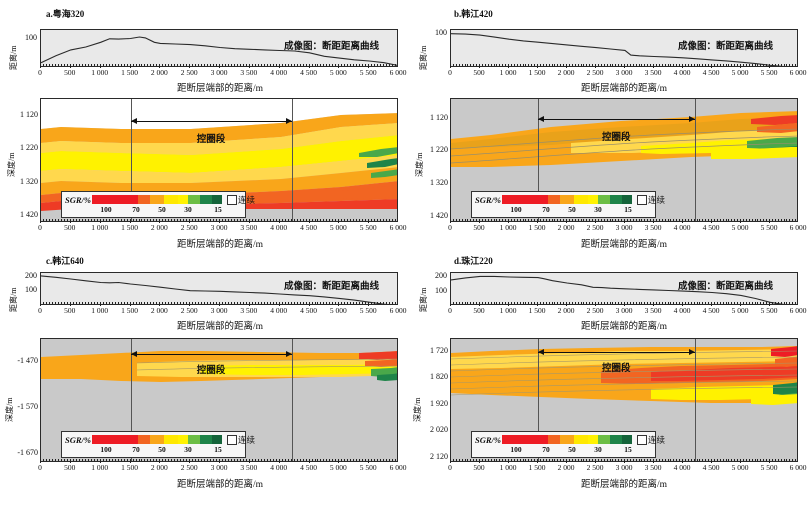  Describe the element at coordinates (624, 48) in the screenshot. I see `panel-b-profile-plot` at that location.